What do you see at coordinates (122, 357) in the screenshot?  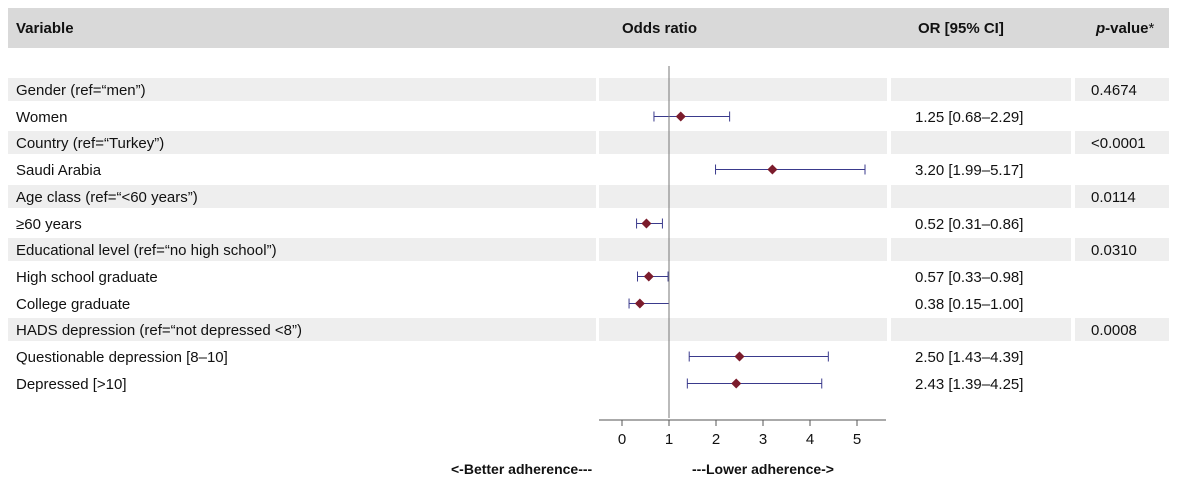 I see `row-label: Questionable depression [8–10]` at bounding box center [122, 357].